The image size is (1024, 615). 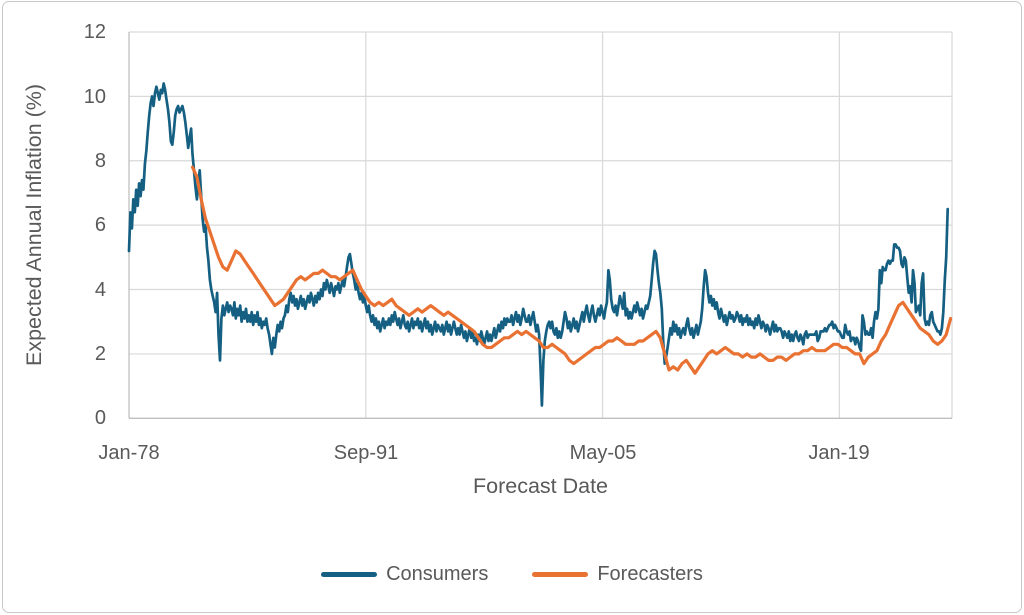 What do you see at coordinates (100, 161) in the screenshot?
I see `y-tick-label-8: 8` at bounding box center [100, 161].